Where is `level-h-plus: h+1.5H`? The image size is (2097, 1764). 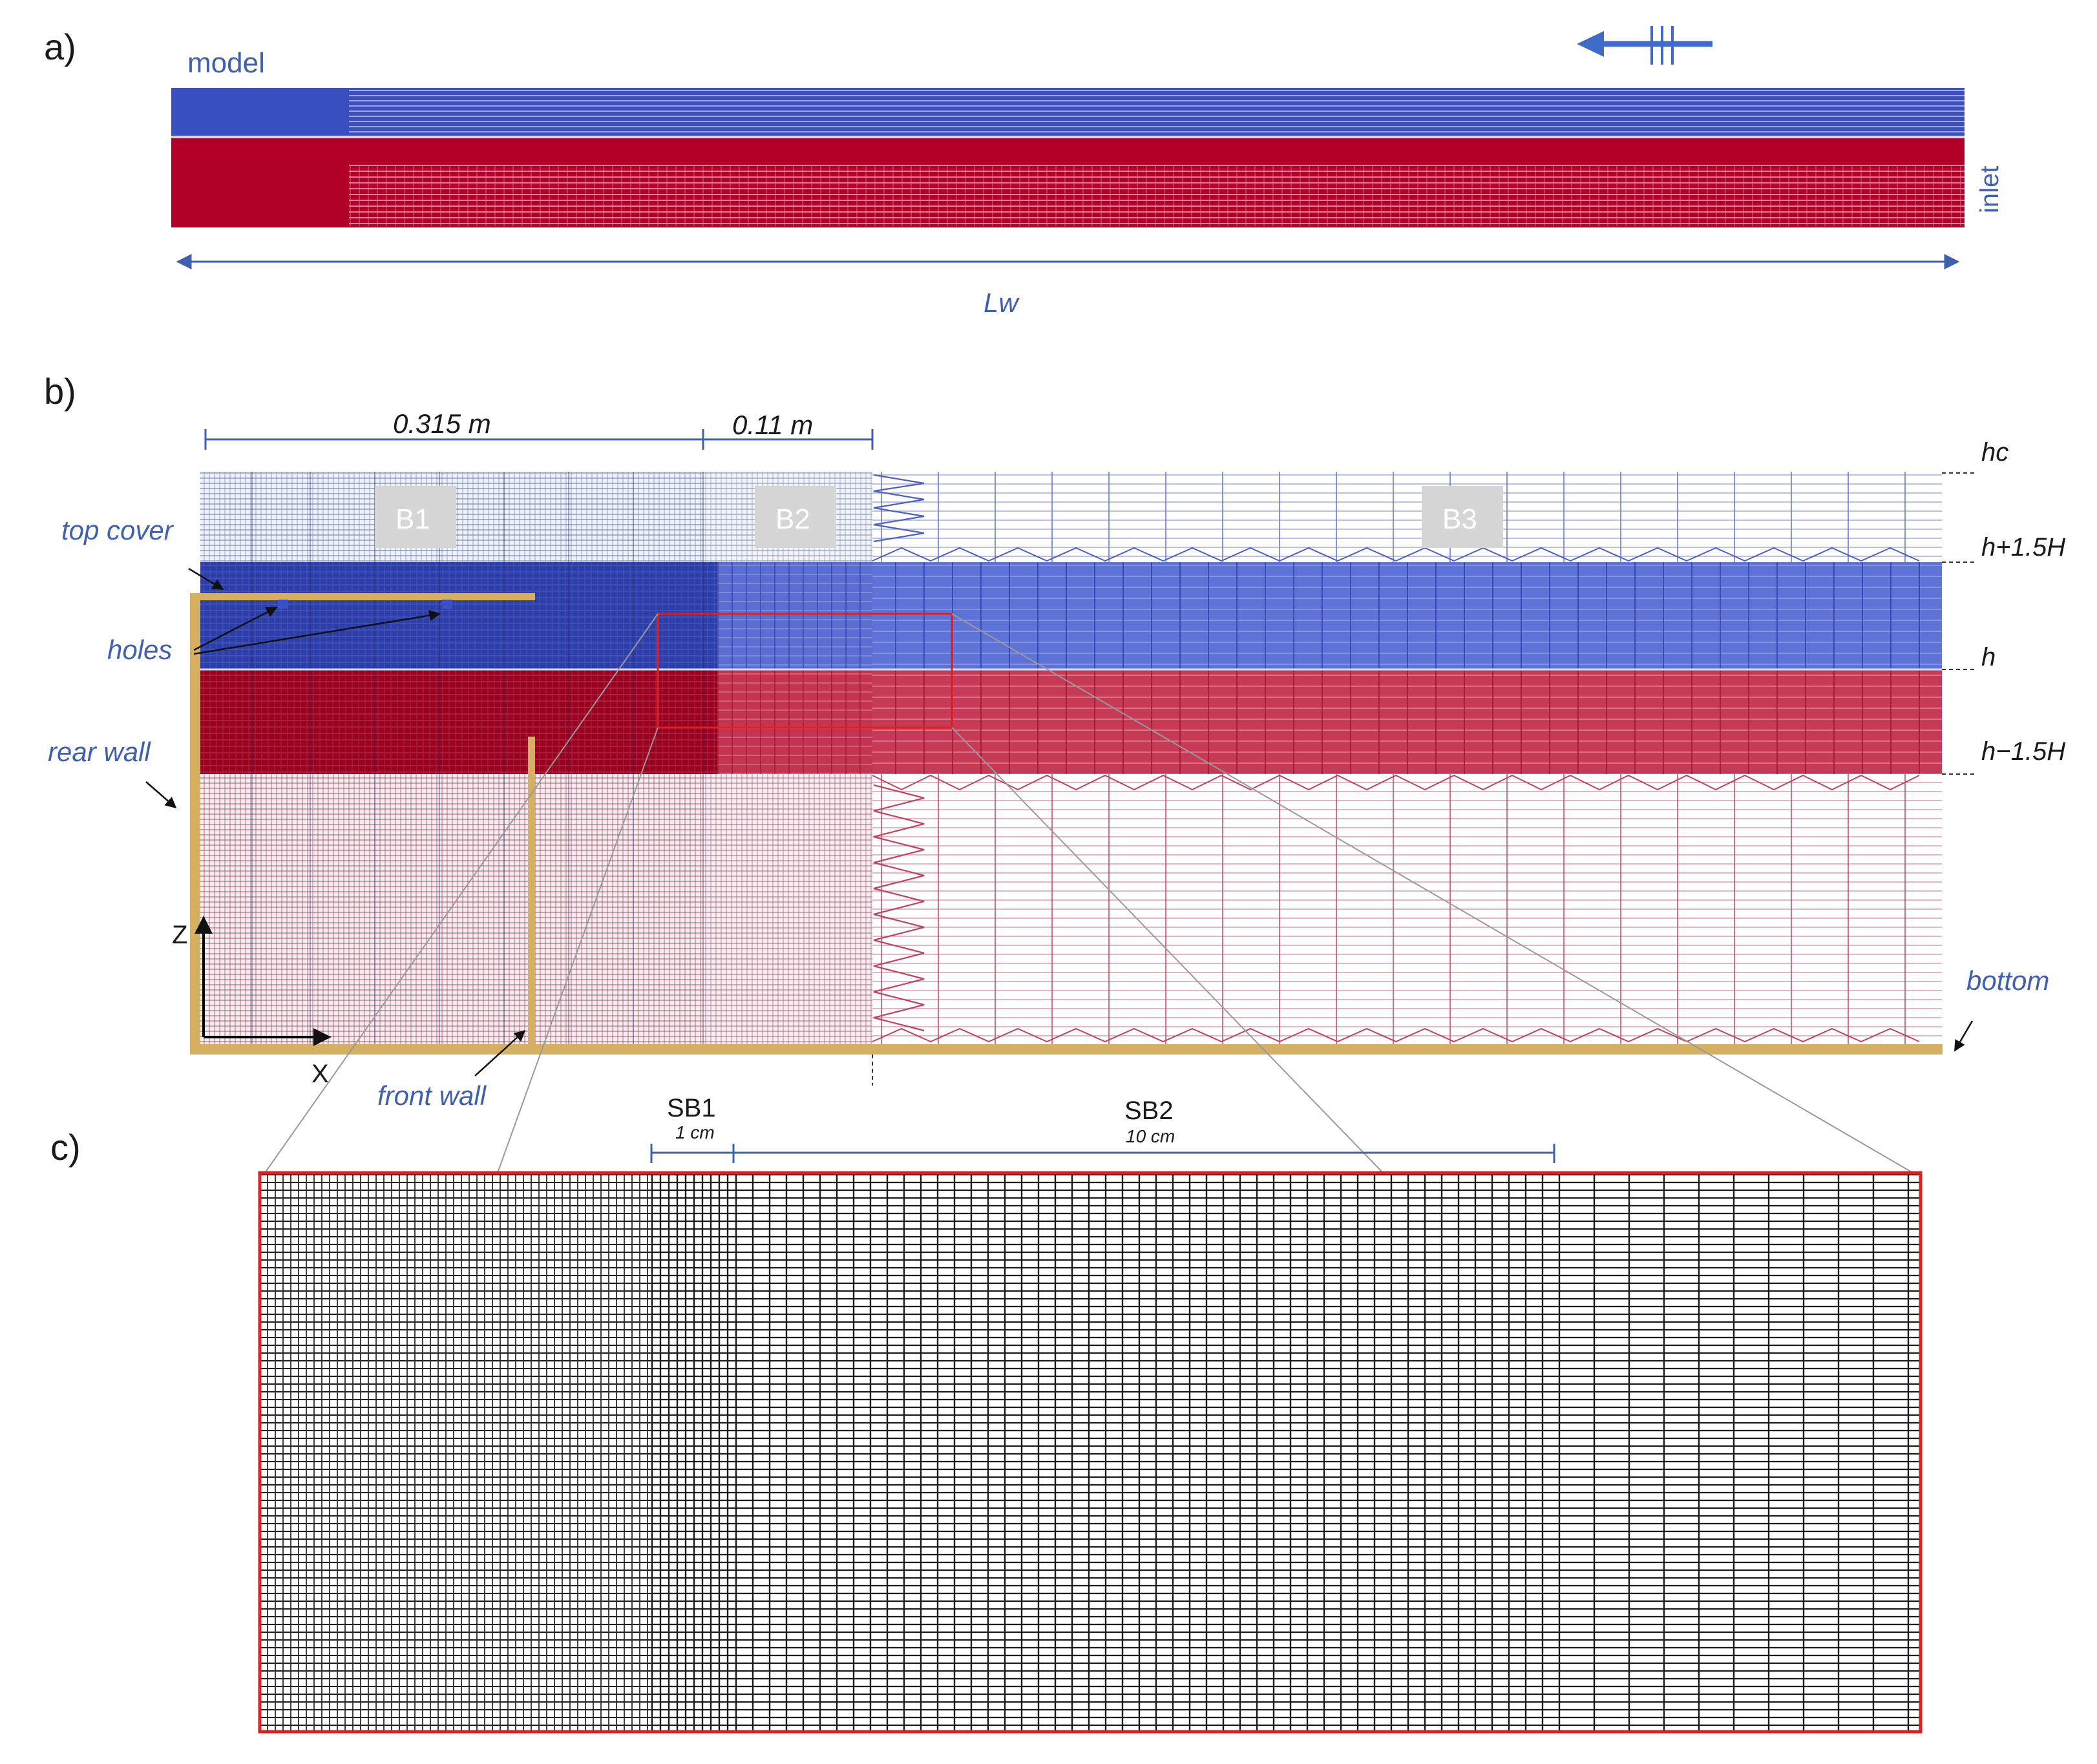 level-h-plus: h+1.5H is located at coordinates (2023, 547).